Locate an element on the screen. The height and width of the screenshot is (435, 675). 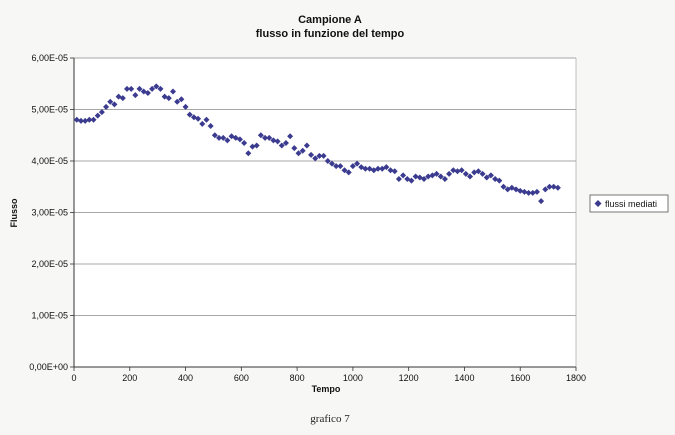
x-tick-label: 800 is located at coordinates (297, 378).